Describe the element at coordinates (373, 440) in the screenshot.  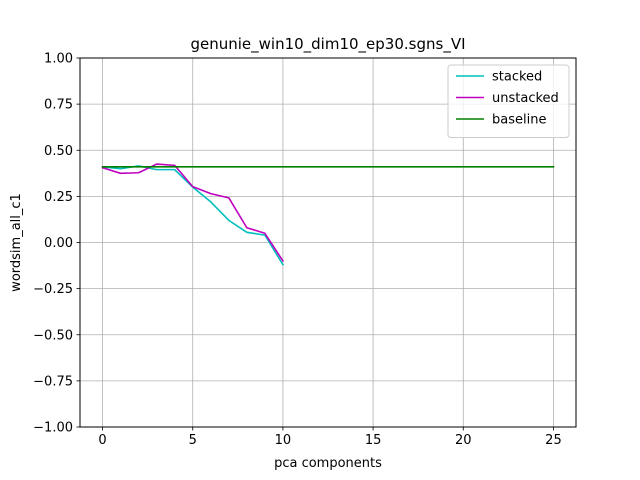
I see `x-tick-label: 15` at that location.